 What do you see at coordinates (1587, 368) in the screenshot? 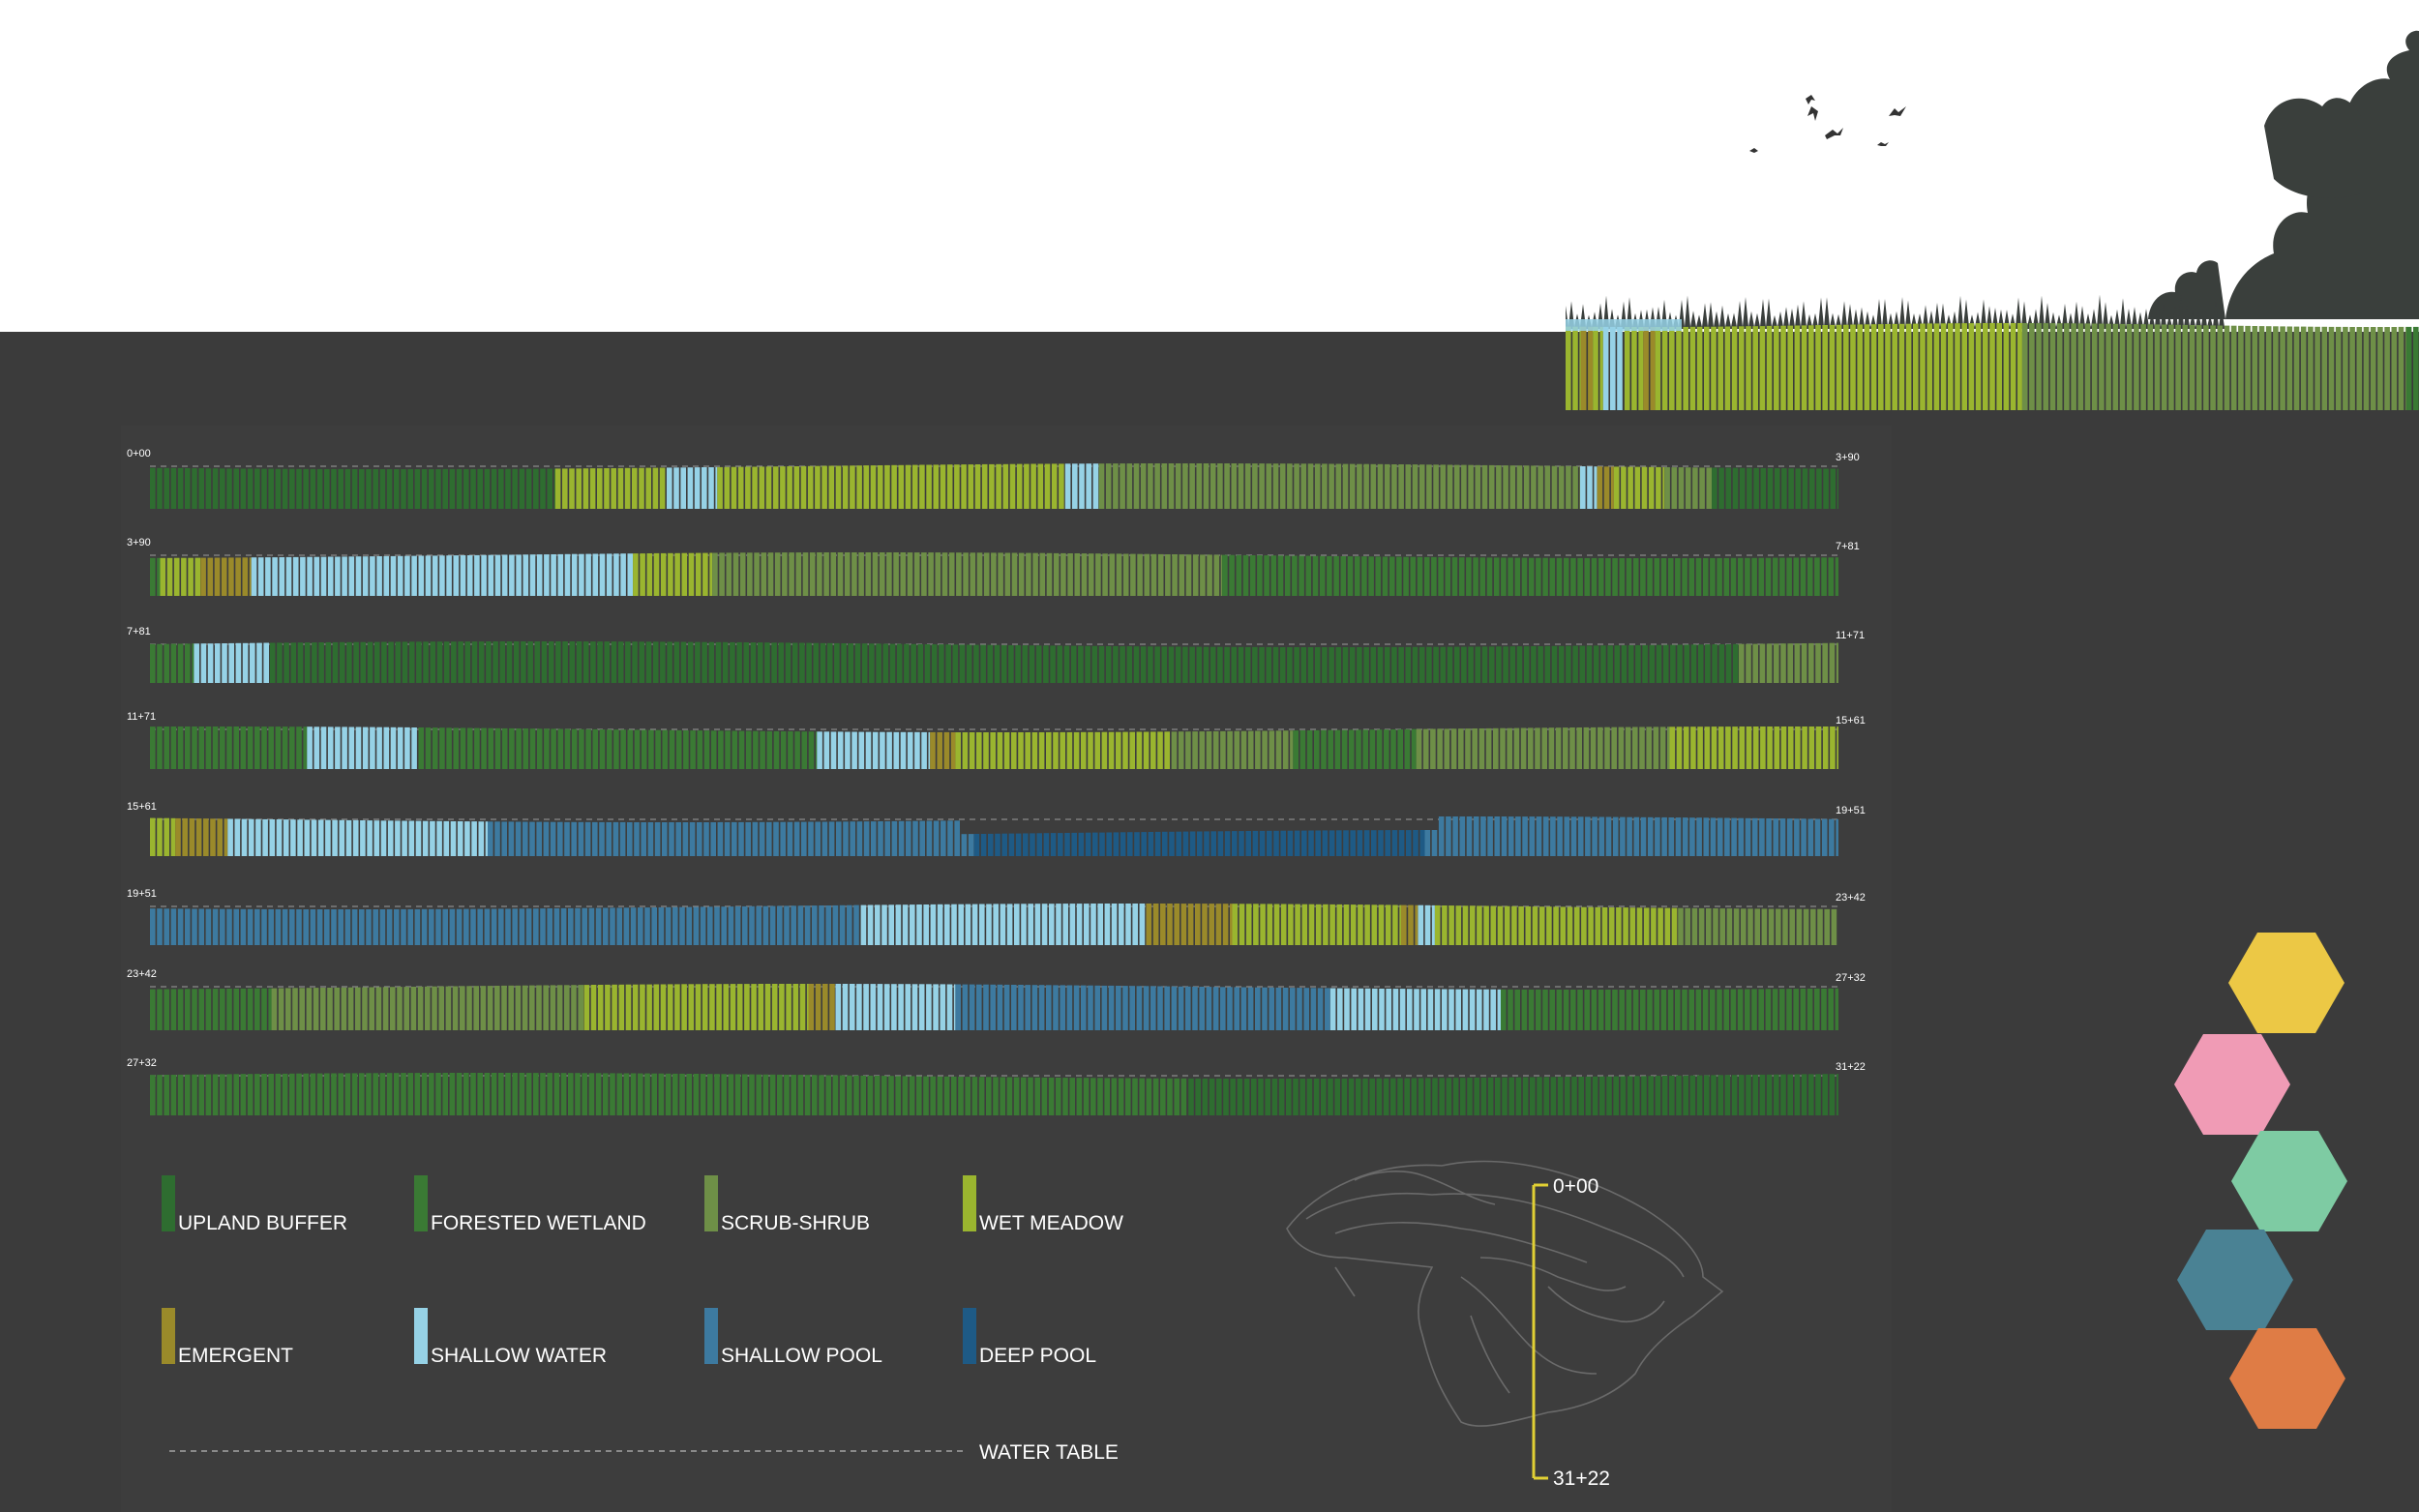
I see `hero-segment-emergent` at bounding box center [1587, 368].